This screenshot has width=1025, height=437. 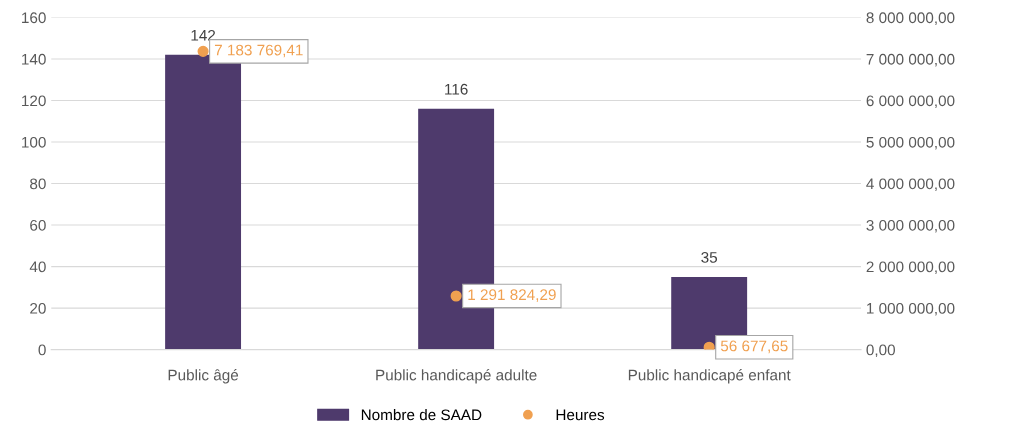 I want to click on y-tick-label: 60, so click(x=38, y=225).